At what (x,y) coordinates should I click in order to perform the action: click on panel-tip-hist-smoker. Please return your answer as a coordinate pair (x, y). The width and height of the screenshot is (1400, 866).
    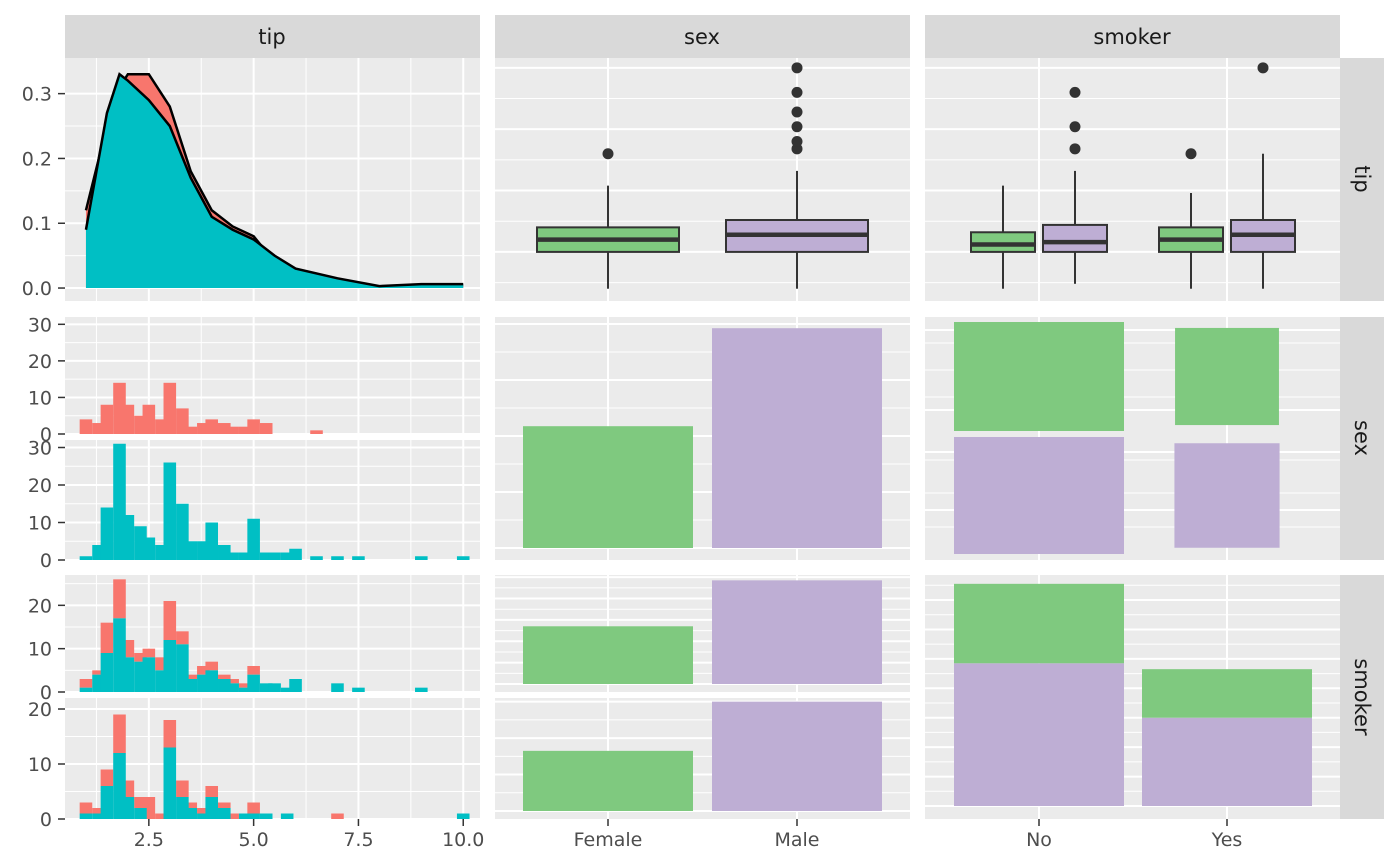
    Looking at the image, I should click on (272, 759).